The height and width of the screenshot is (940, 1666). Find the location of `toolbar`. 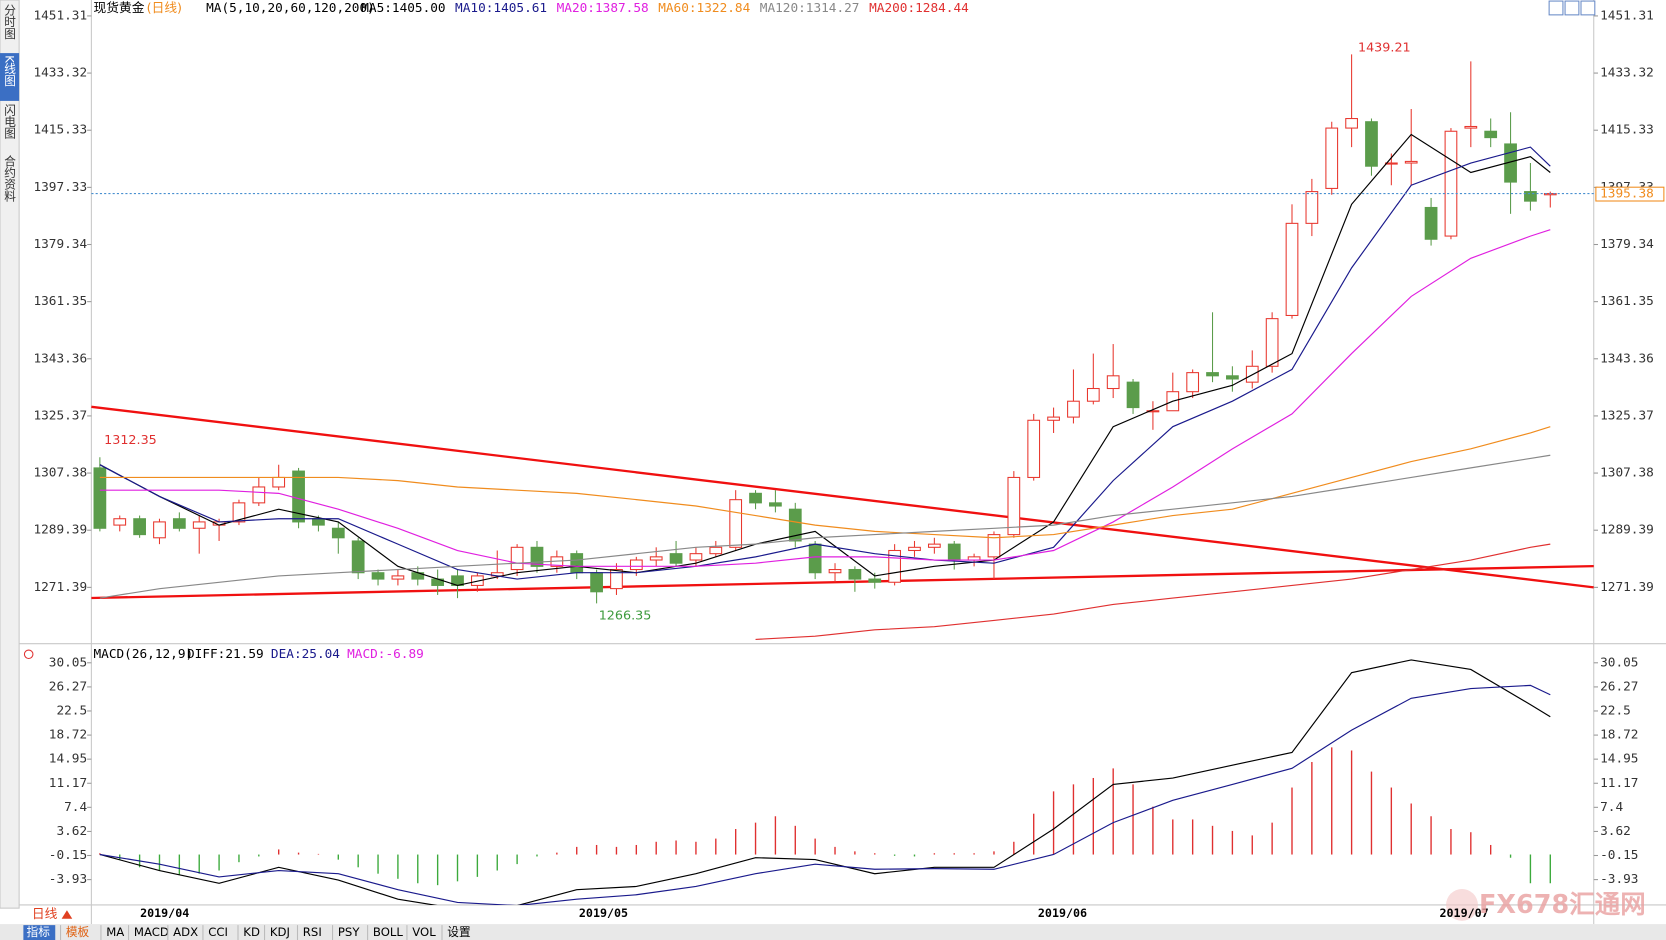

toolbar is located at coordinates (833, 932).